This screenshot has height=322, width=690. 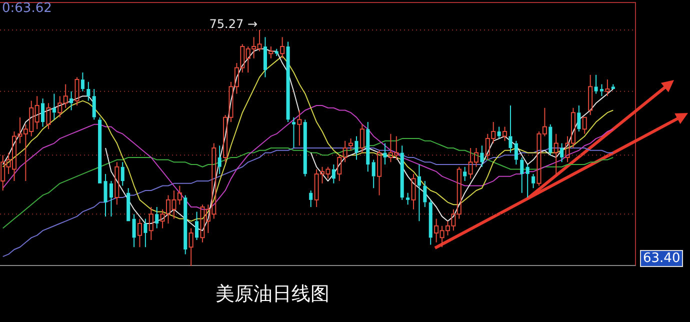 What do you see at coordinates (233, 24) in the screenshot?
I see `annotation: 75.27 →` at bounding box center [233, 24].